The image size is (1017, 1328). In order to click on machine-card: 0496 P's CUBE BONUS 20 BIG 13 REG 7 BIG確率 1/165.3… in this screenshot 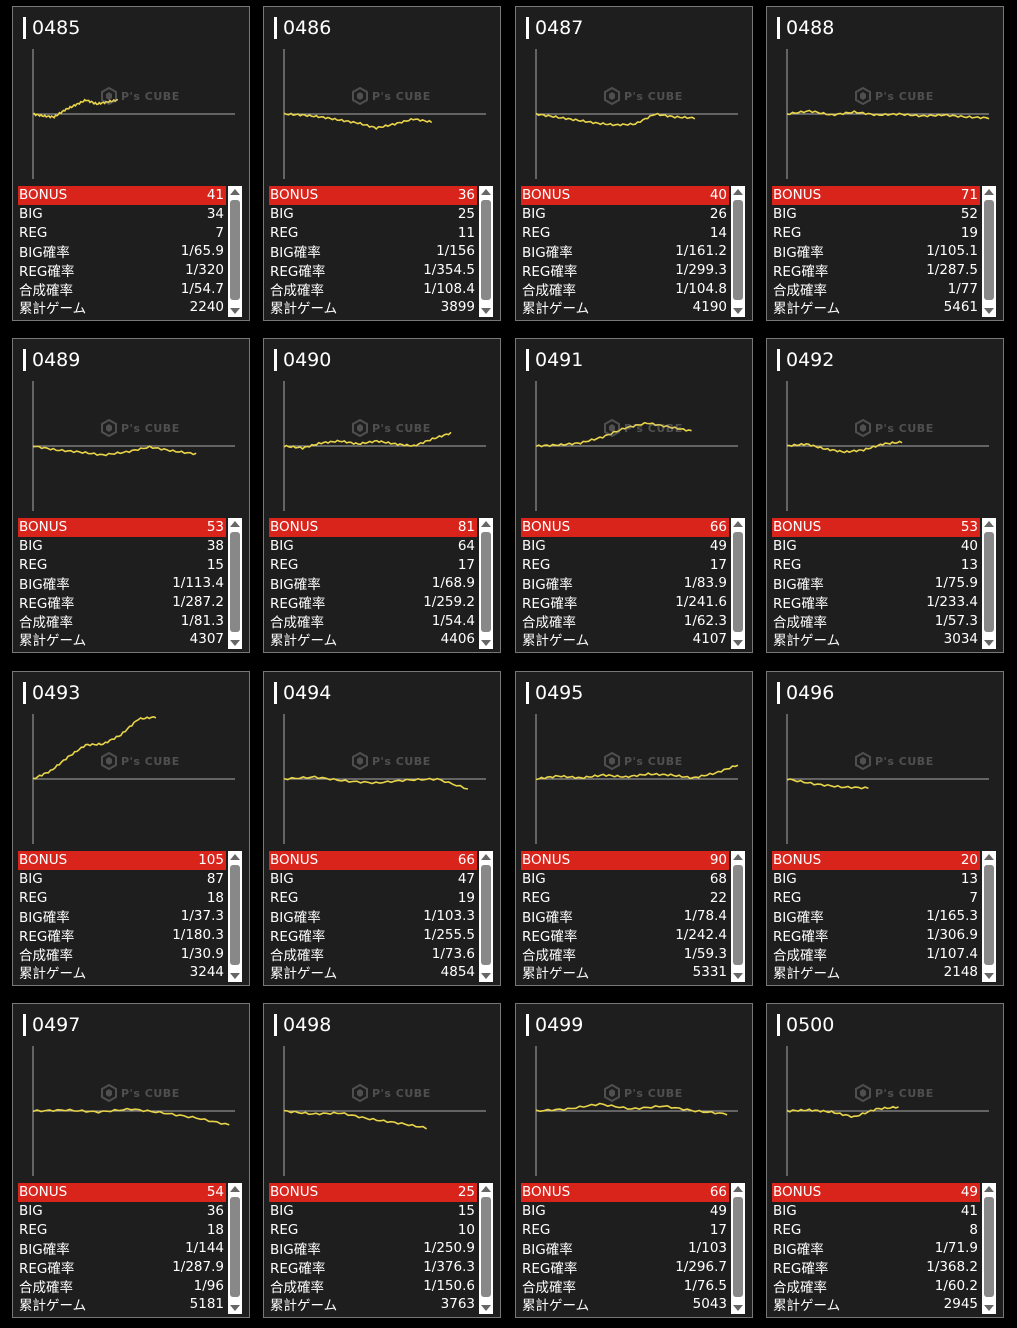, I will do `click(885, 828)`.